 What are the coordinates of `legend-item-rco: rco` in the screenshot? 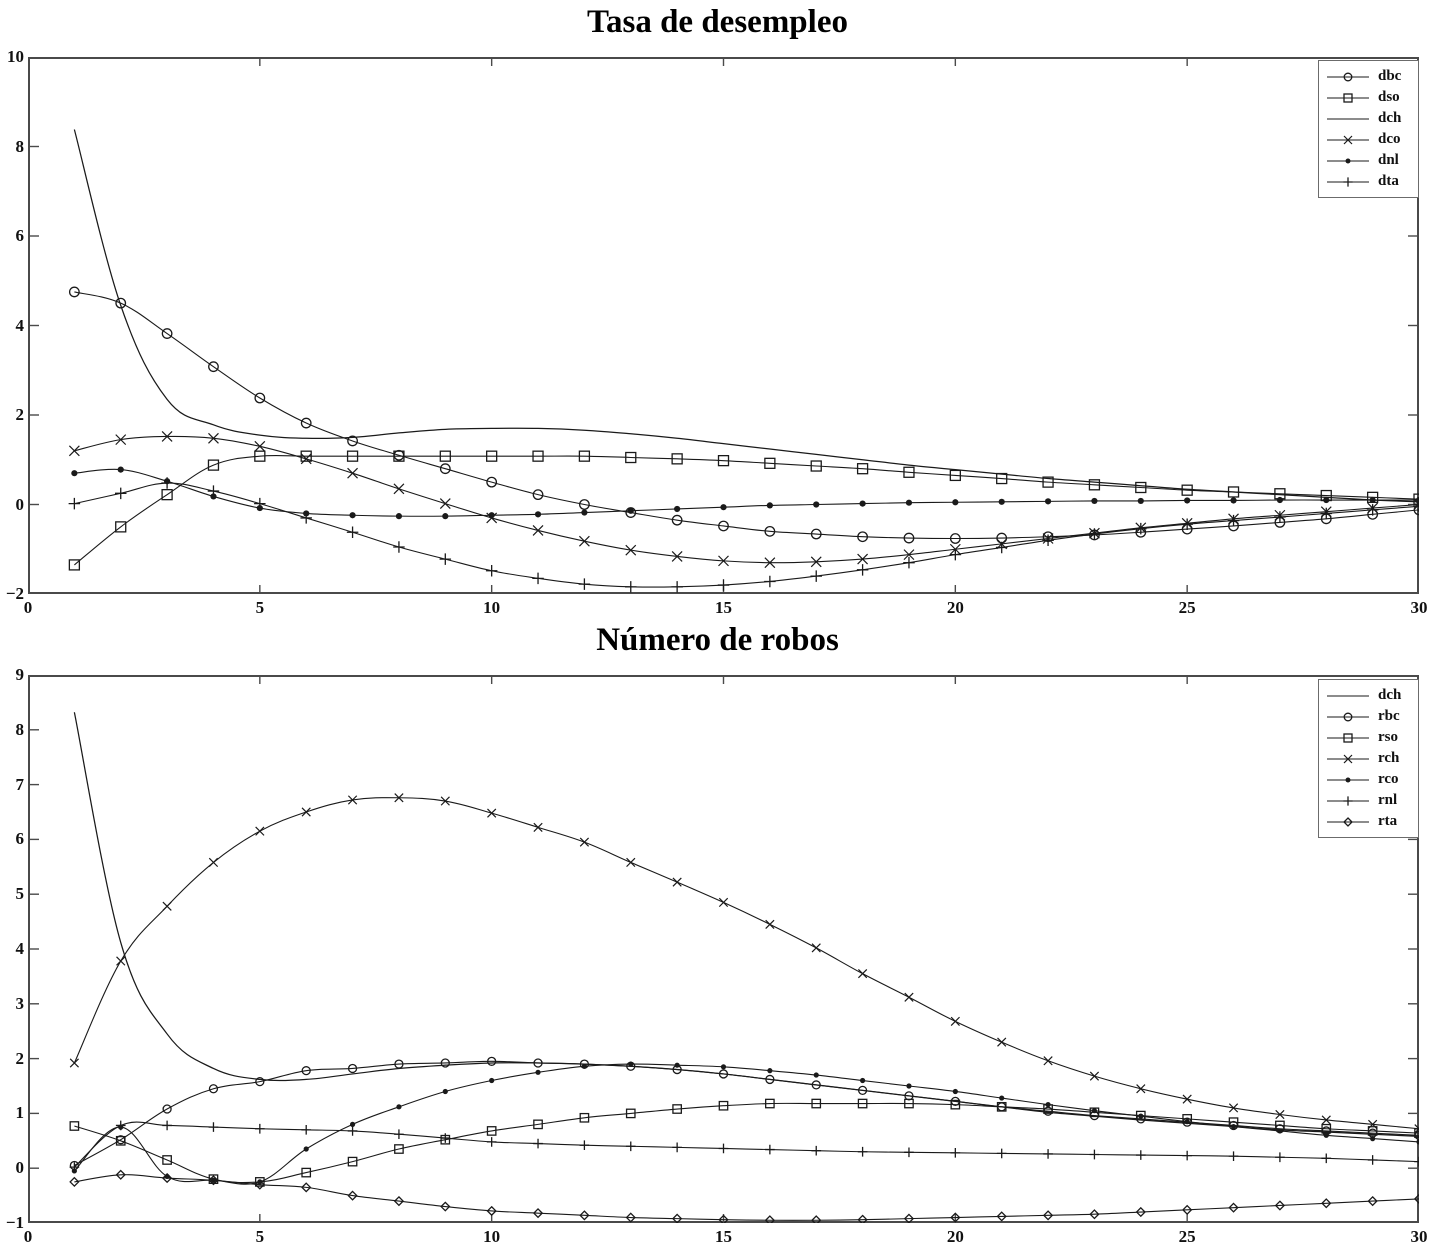 It's located at (1368, 779).